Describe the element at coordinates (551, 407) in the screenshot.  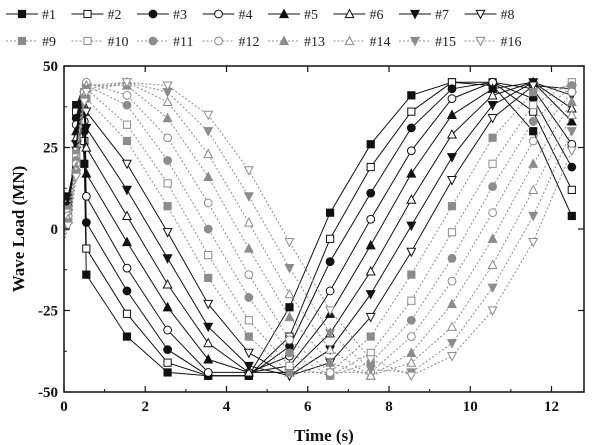
I see `x-tick-label: 12` at that location.